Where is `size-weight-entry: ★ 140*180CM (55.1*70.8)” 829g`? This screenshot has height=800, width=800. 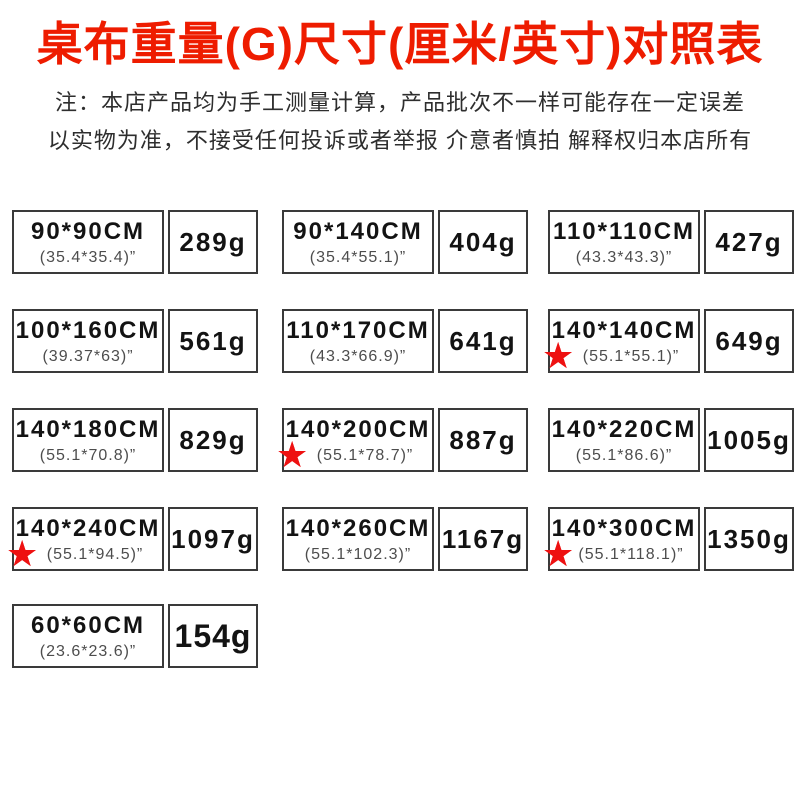 size-weight-entry: ★ 140*180CM (55.1*70.8)” 829g is located at coordinates (135, 440).